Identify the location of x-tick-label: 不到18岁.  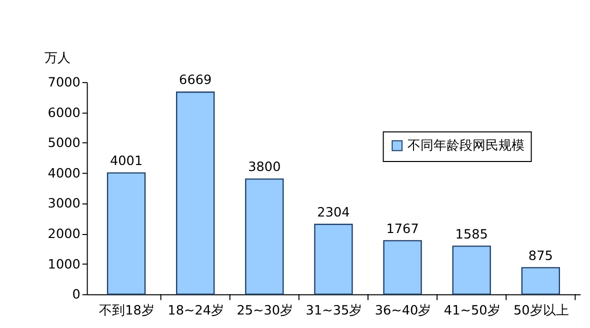
(126, 310).